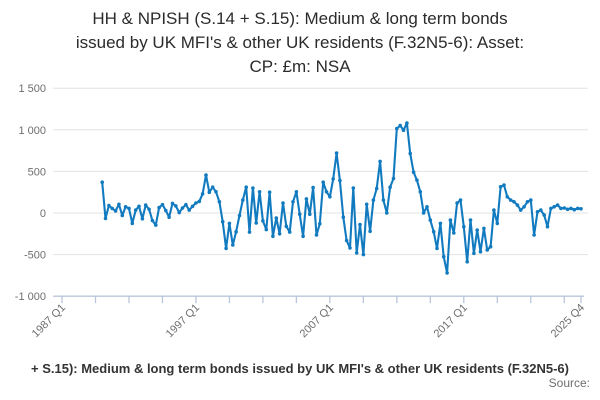  What do you see at coordinates (317, 321) in the screenshot?
I see `x-axis-tick-label: 2007 Q1` at bounding box center [317, 321].